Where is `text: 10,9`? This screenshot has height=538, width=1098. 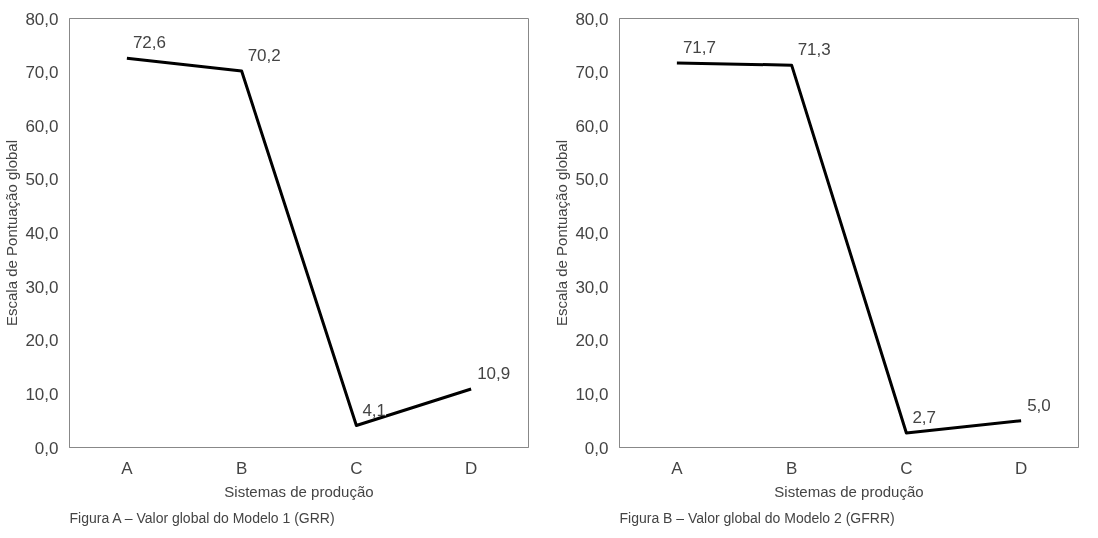
text: 10,9 is located at coordinates (494, 374).